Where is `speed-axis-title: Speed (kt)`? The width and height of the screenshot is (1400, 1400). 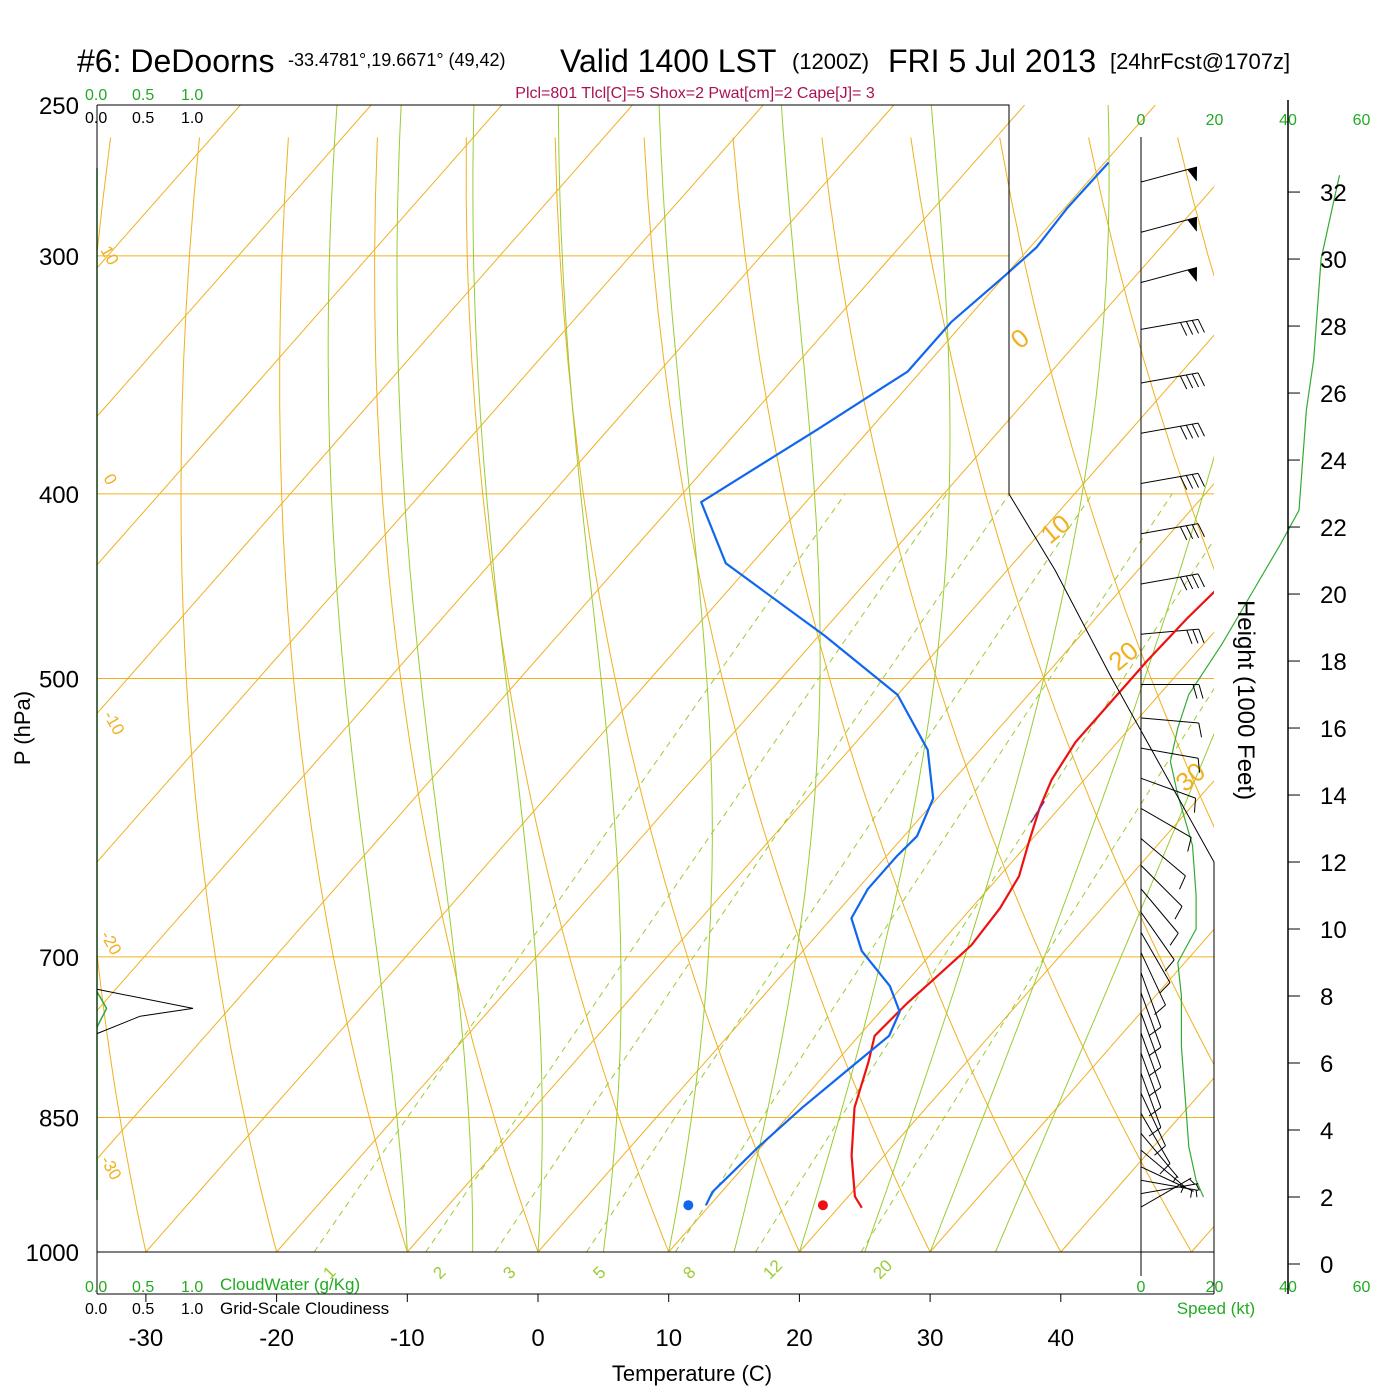
speed-axis-title: Speed (kt) is located at coordinates (1216, 1308).